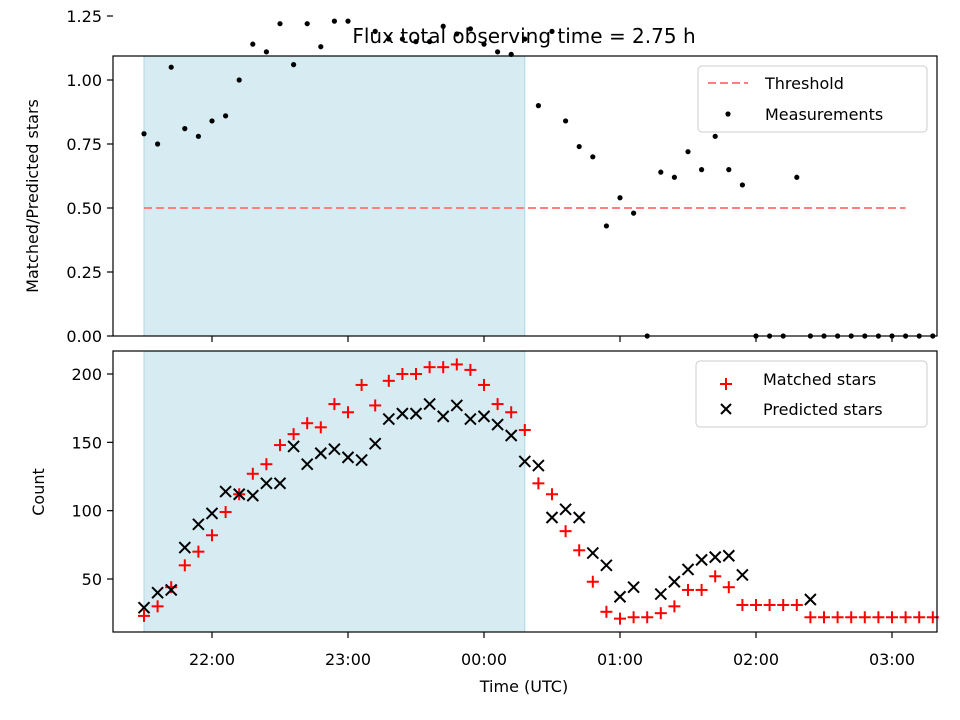  What do you see at coordinates (726, 384) in the screenshot?
I see `legend-matched-swatch` at bounding box center [726, 384].